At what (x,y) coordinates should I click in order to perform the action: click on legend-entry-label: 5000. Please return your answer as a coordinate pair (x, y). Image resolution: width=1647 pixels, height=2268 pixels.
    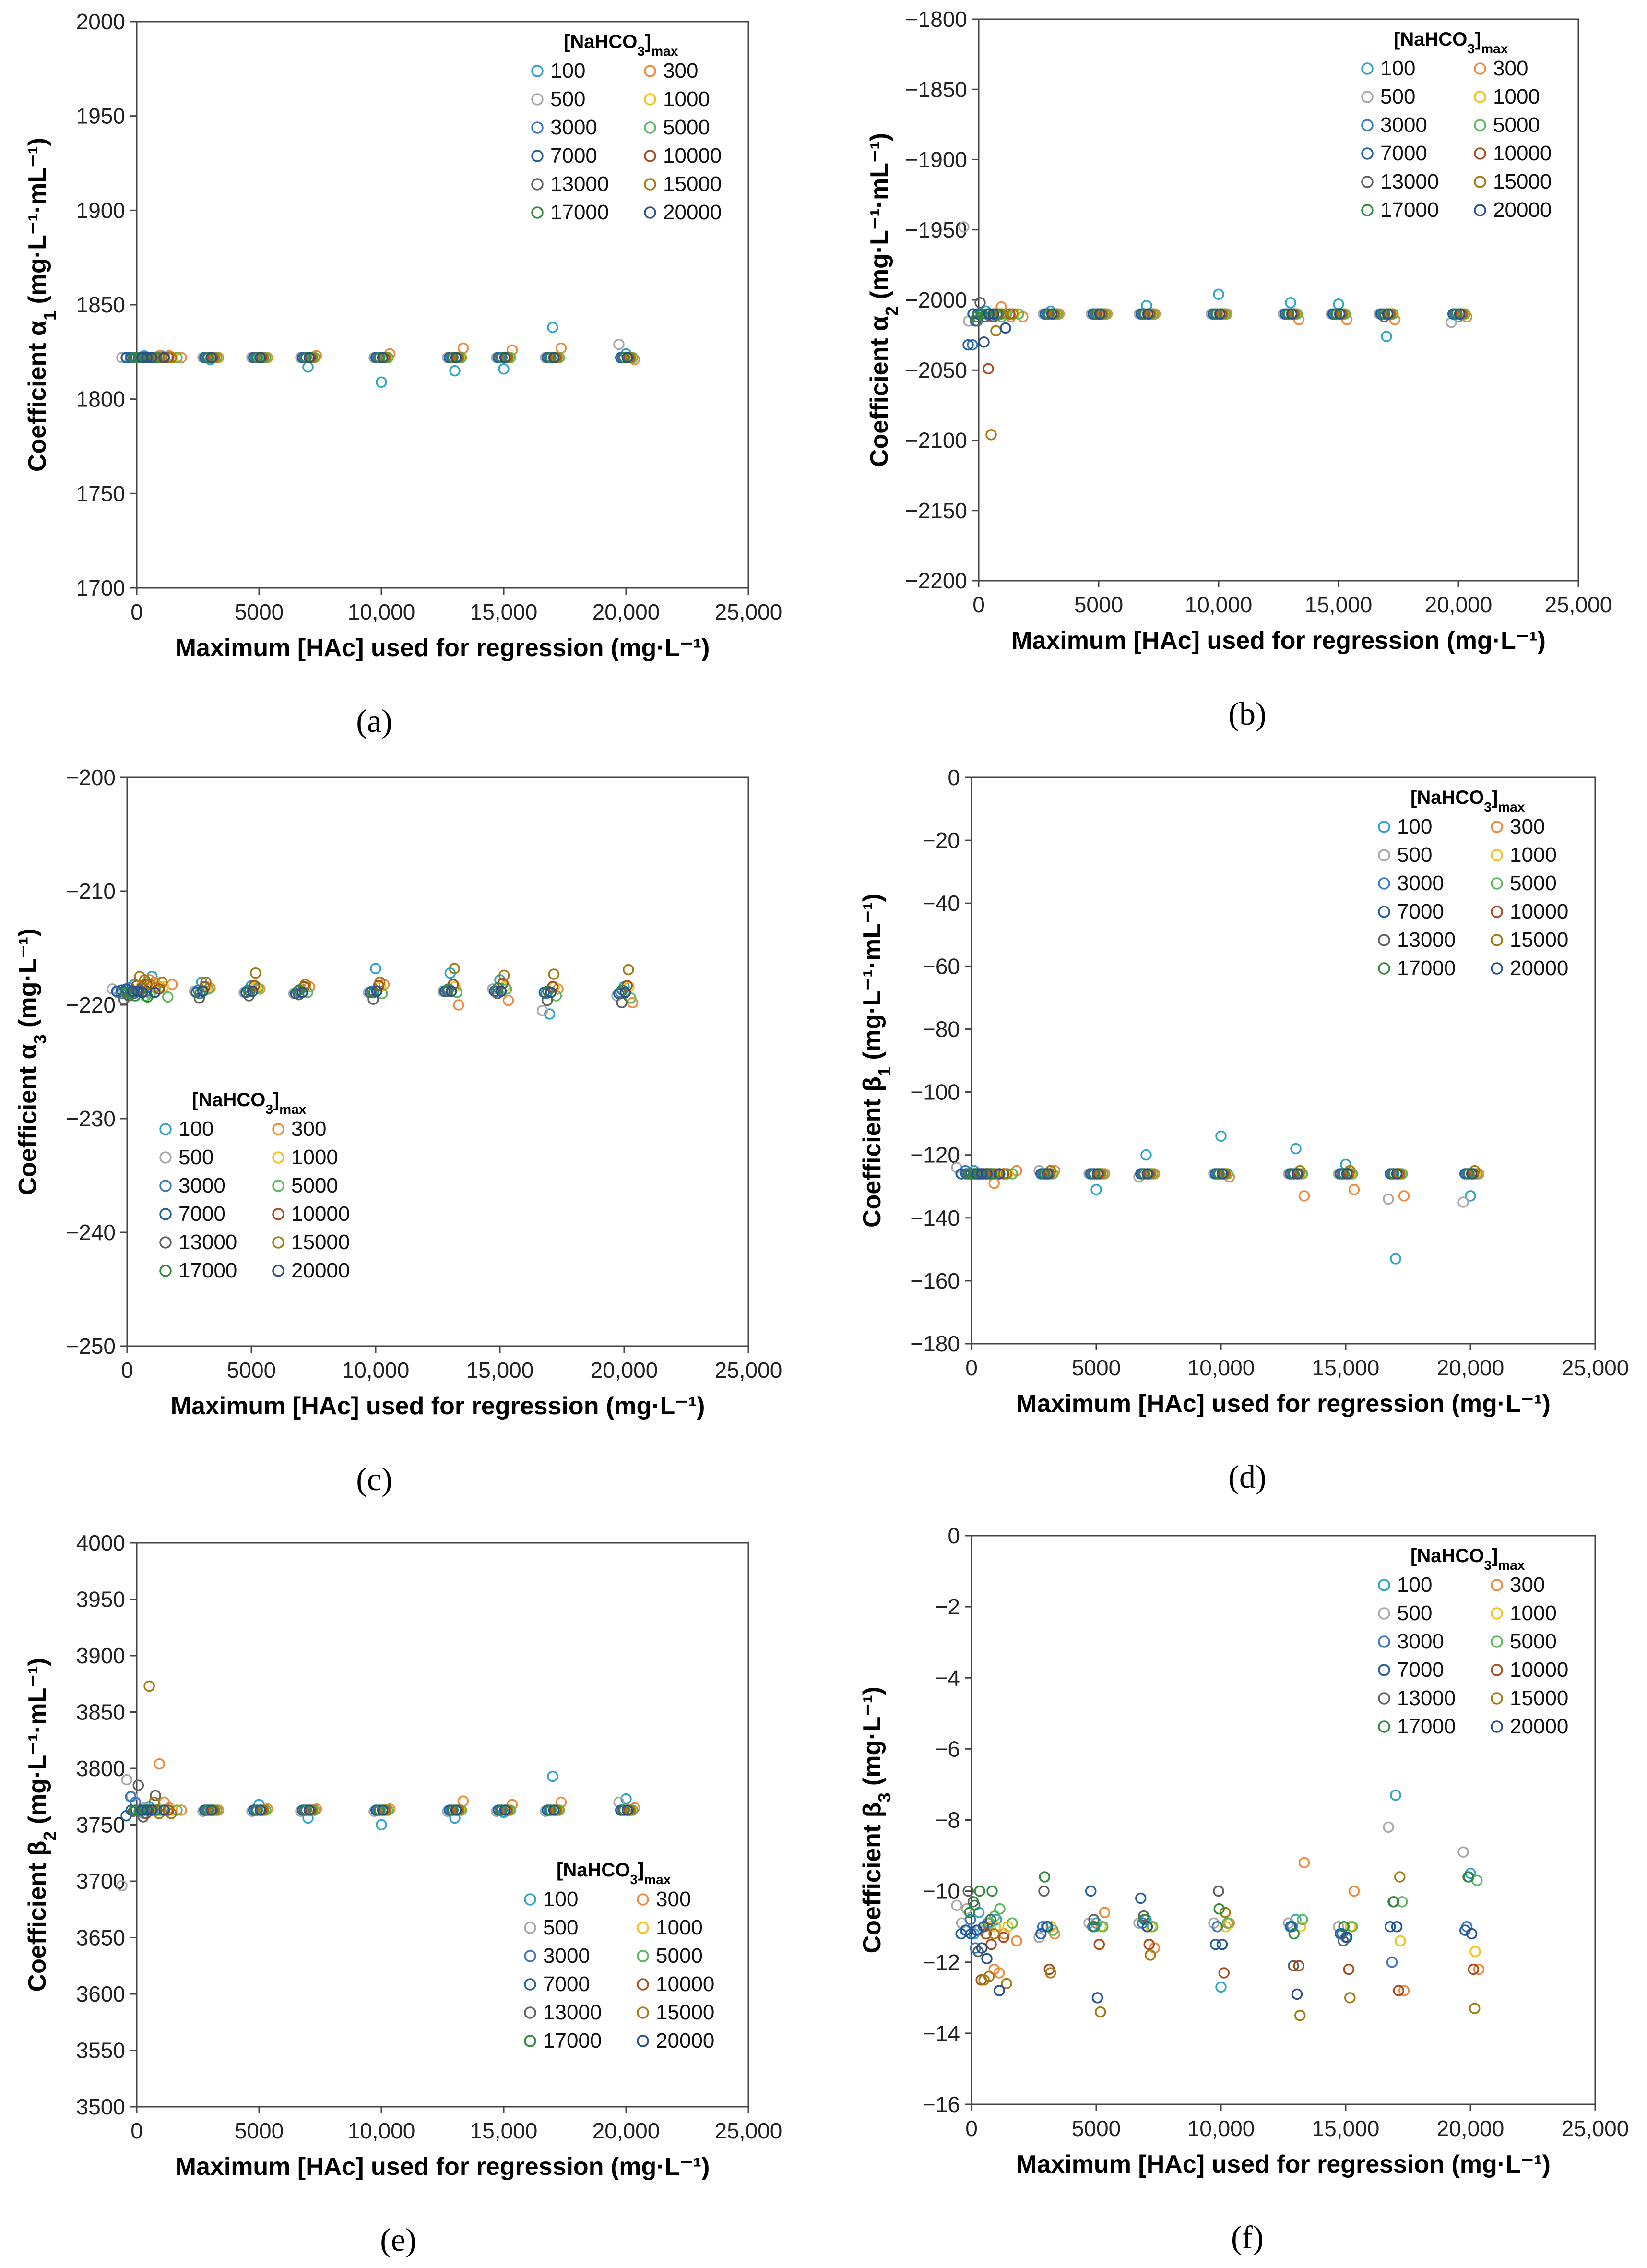
    Looking at the image, I should click on (315, 1185).